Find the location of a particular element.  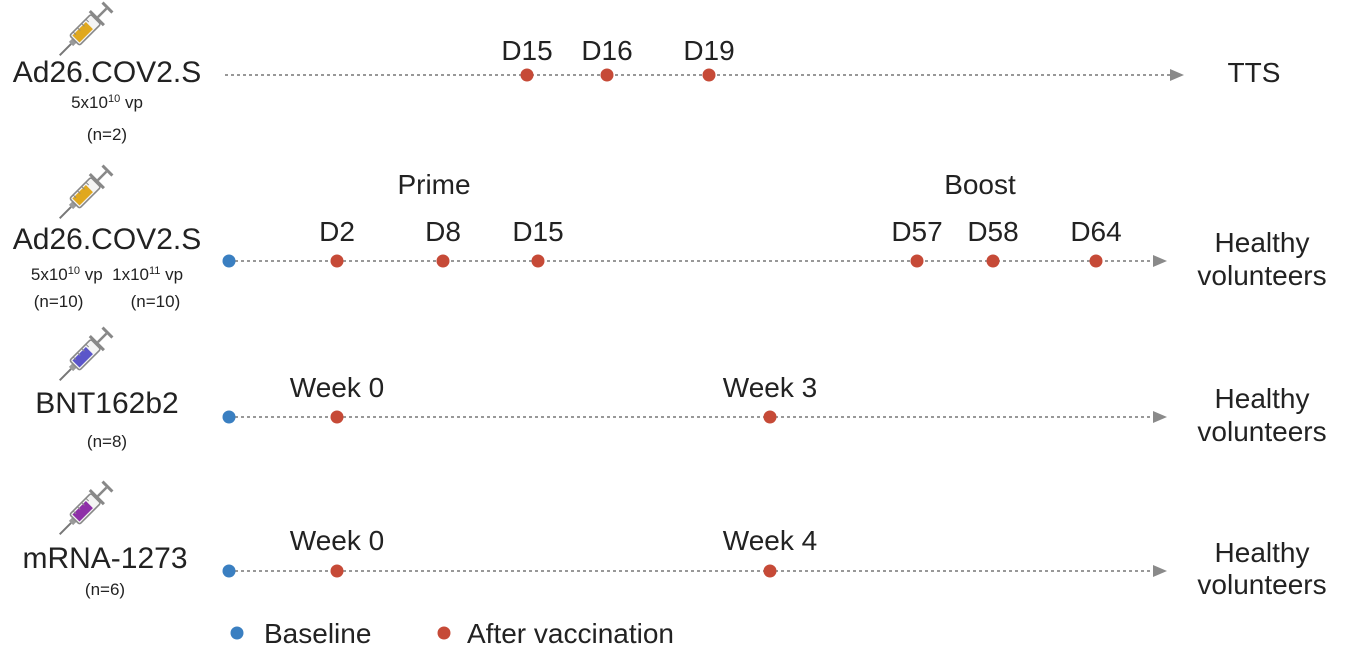

dose-text: (n=6) is located at coordinates (105, 589).